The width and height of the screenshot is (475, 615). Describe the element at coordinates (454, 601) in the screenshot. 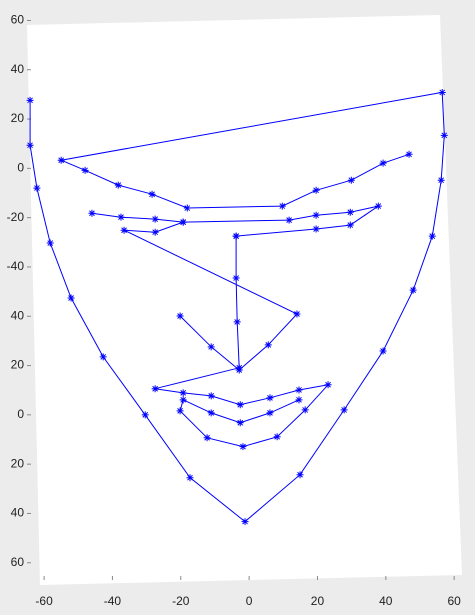

I see `x-tick-label: 60` at that location.